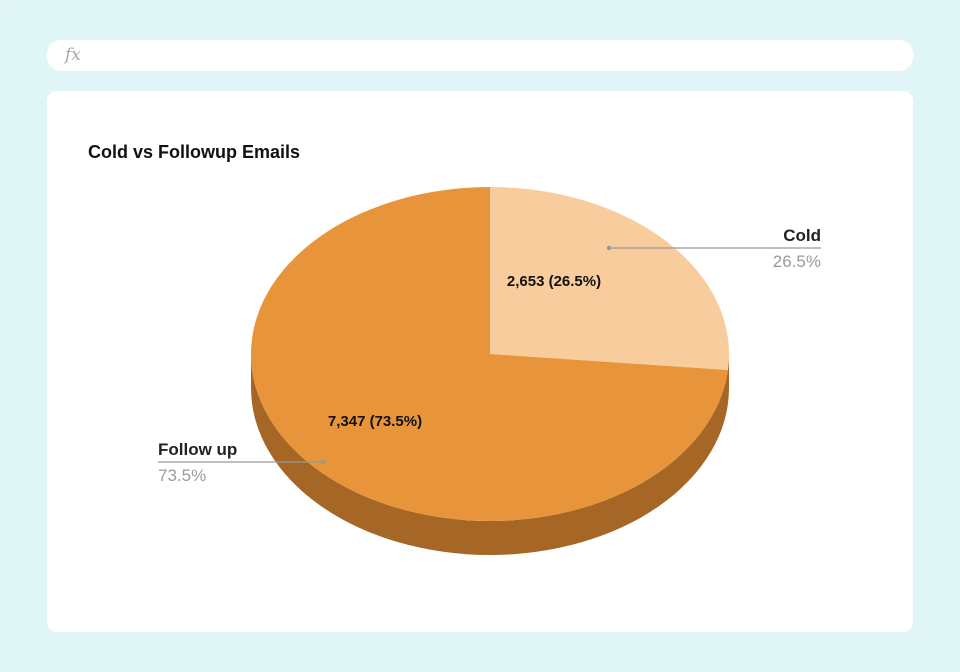 Image resolution: width=960 pixels, height=672 pixels. What do you see at coordinates (609, 279) in the screenshot?
I see `pie-slice-cold` at bounding box center [609, 279].